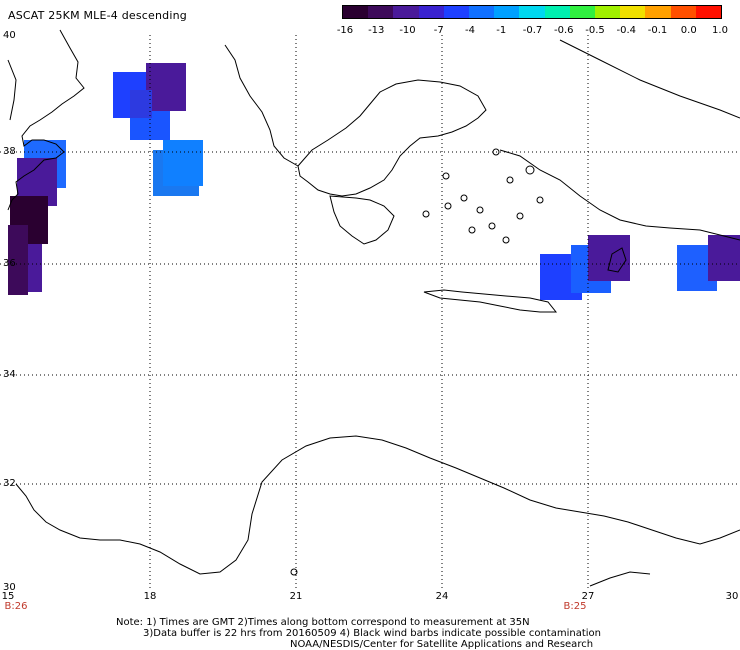 This screenshot has width=740, height=650. What do you see at coordinates (9, 587) in the screenshot?
I see `latitude-label: 30` at bounding box center [9, 587].